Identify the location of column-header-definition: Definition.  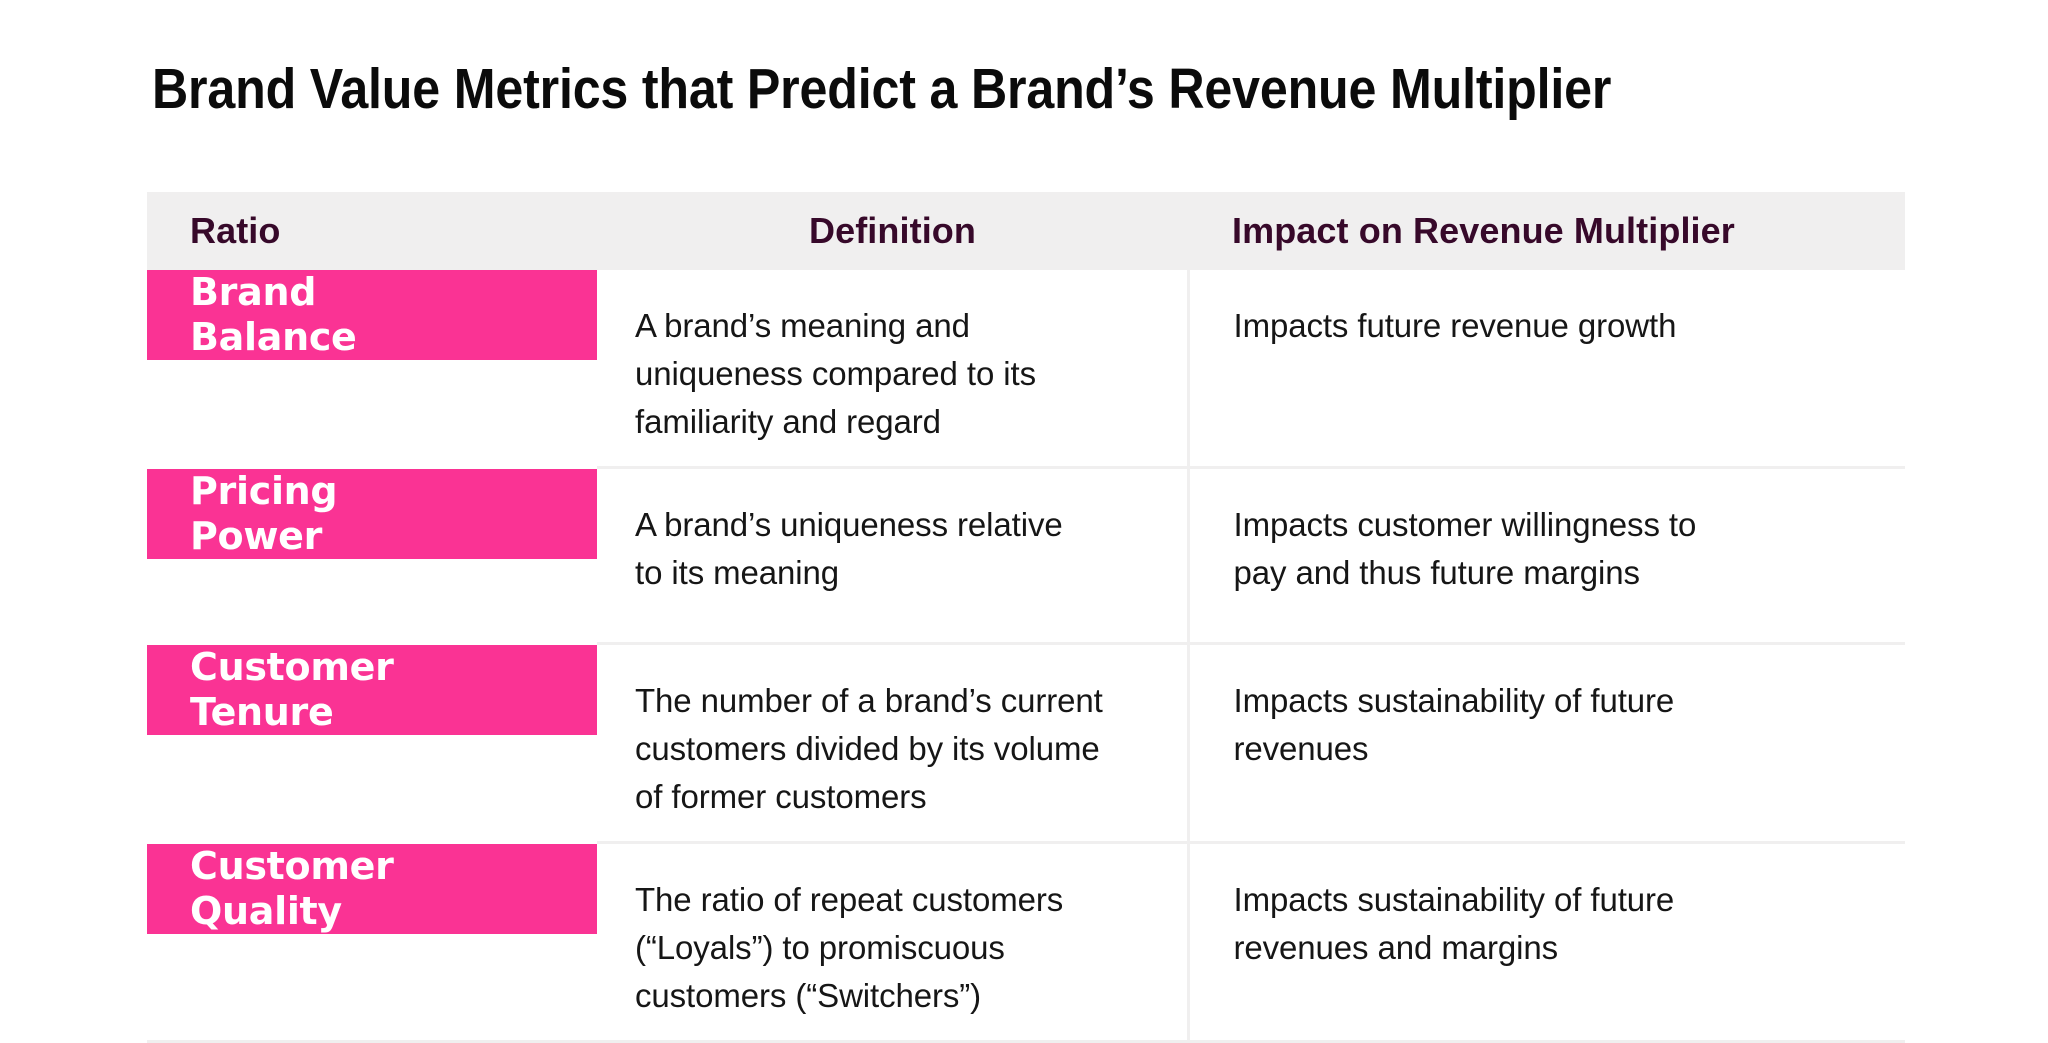
(892, 231).